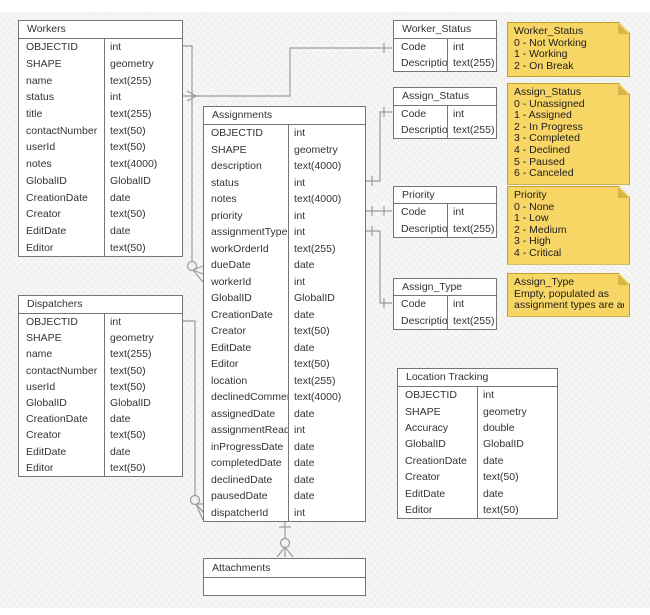 The height and width of the screenshot is (615, 650). What do you see at coordinates (445, 30) in the screenshot?
I see `table-title-worker-status: Worker_Status` at bounding box center [445, 30].